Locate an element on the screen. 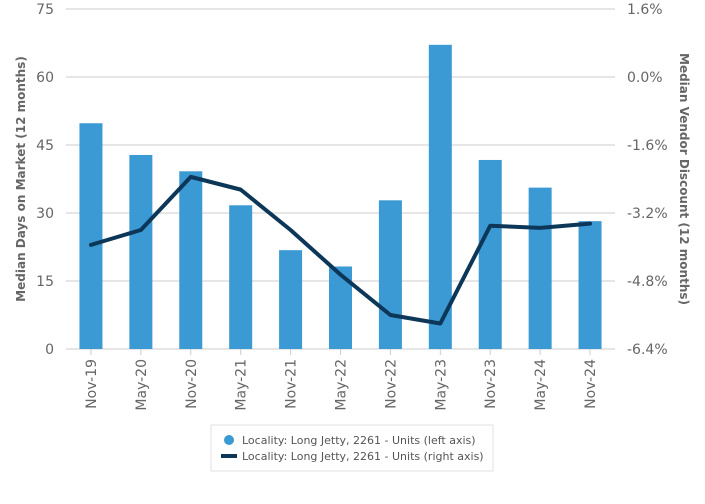 The image size is (705, 504). x-tick-label: Nov-19 is located at coordinates (92, 384).